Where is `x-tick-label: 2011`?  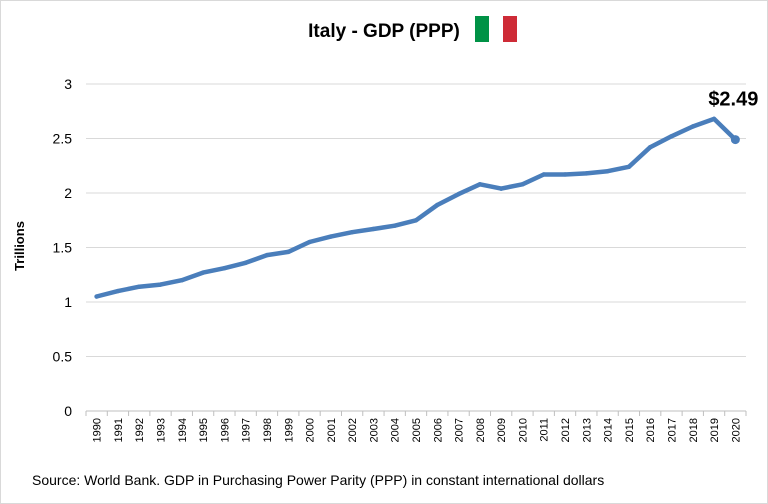
x-tick-label: 2011 is located at coordinates (545, 430).